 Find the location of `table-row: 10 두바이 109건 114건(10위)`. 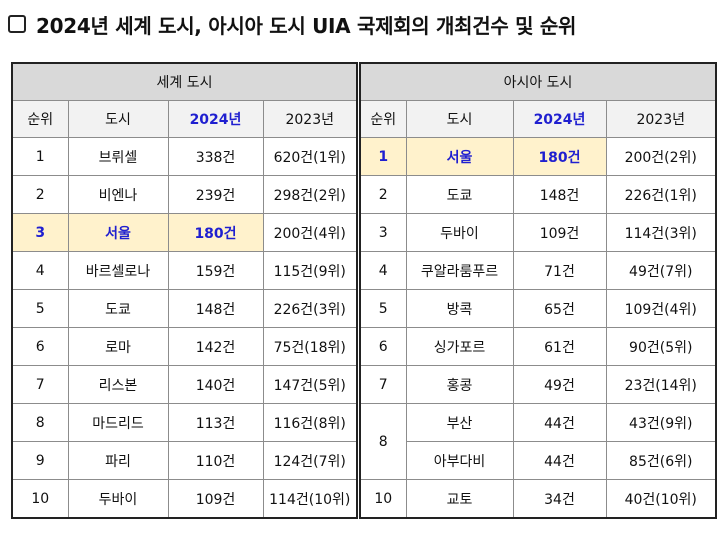

table-row: 10 두바이 109건 114건(10위) is located at coordinates (184, 499).